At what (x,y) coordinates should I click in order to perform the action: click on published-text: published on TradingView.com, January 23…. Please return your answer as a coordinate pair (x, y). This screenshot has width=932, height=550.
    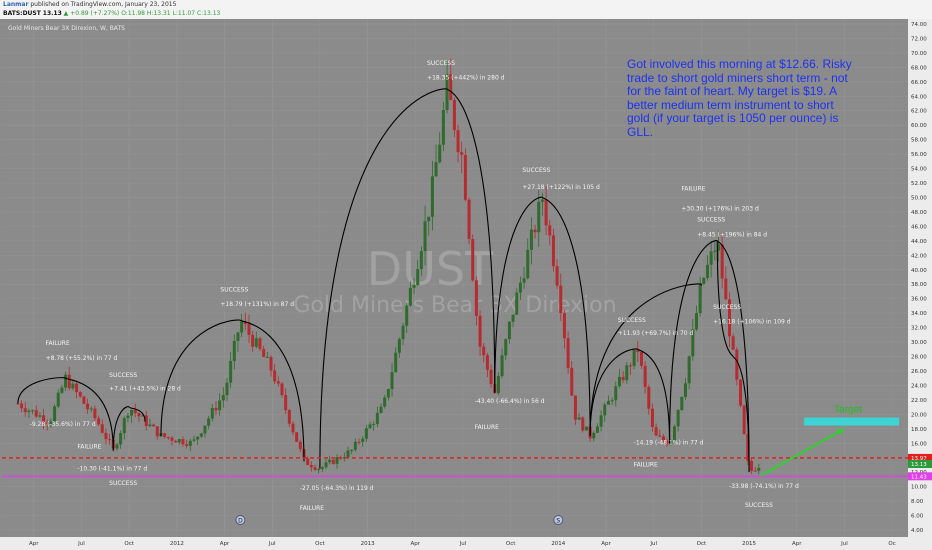
    Looking at the image, I should click on (103, 4).